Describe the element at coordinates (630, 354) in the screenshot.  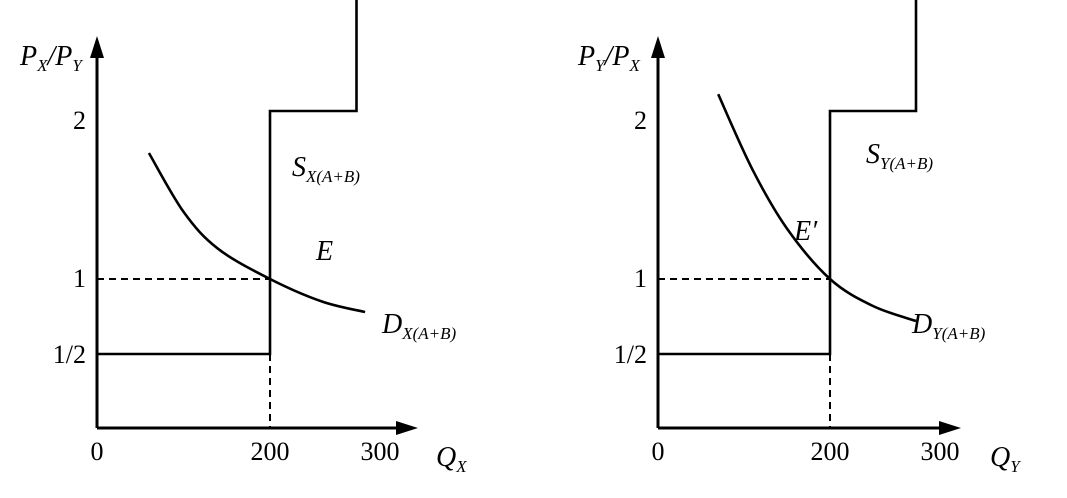
I see `right-y-tick-half: 1/2` at that location.